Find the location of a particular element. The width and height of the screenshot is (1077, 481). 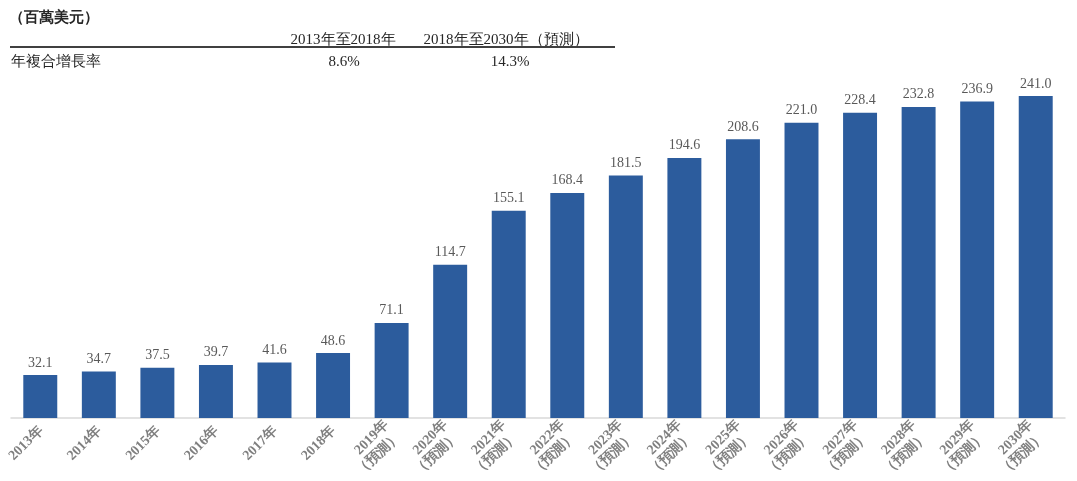

text: 8.6% is located at coordinates (344, 61).